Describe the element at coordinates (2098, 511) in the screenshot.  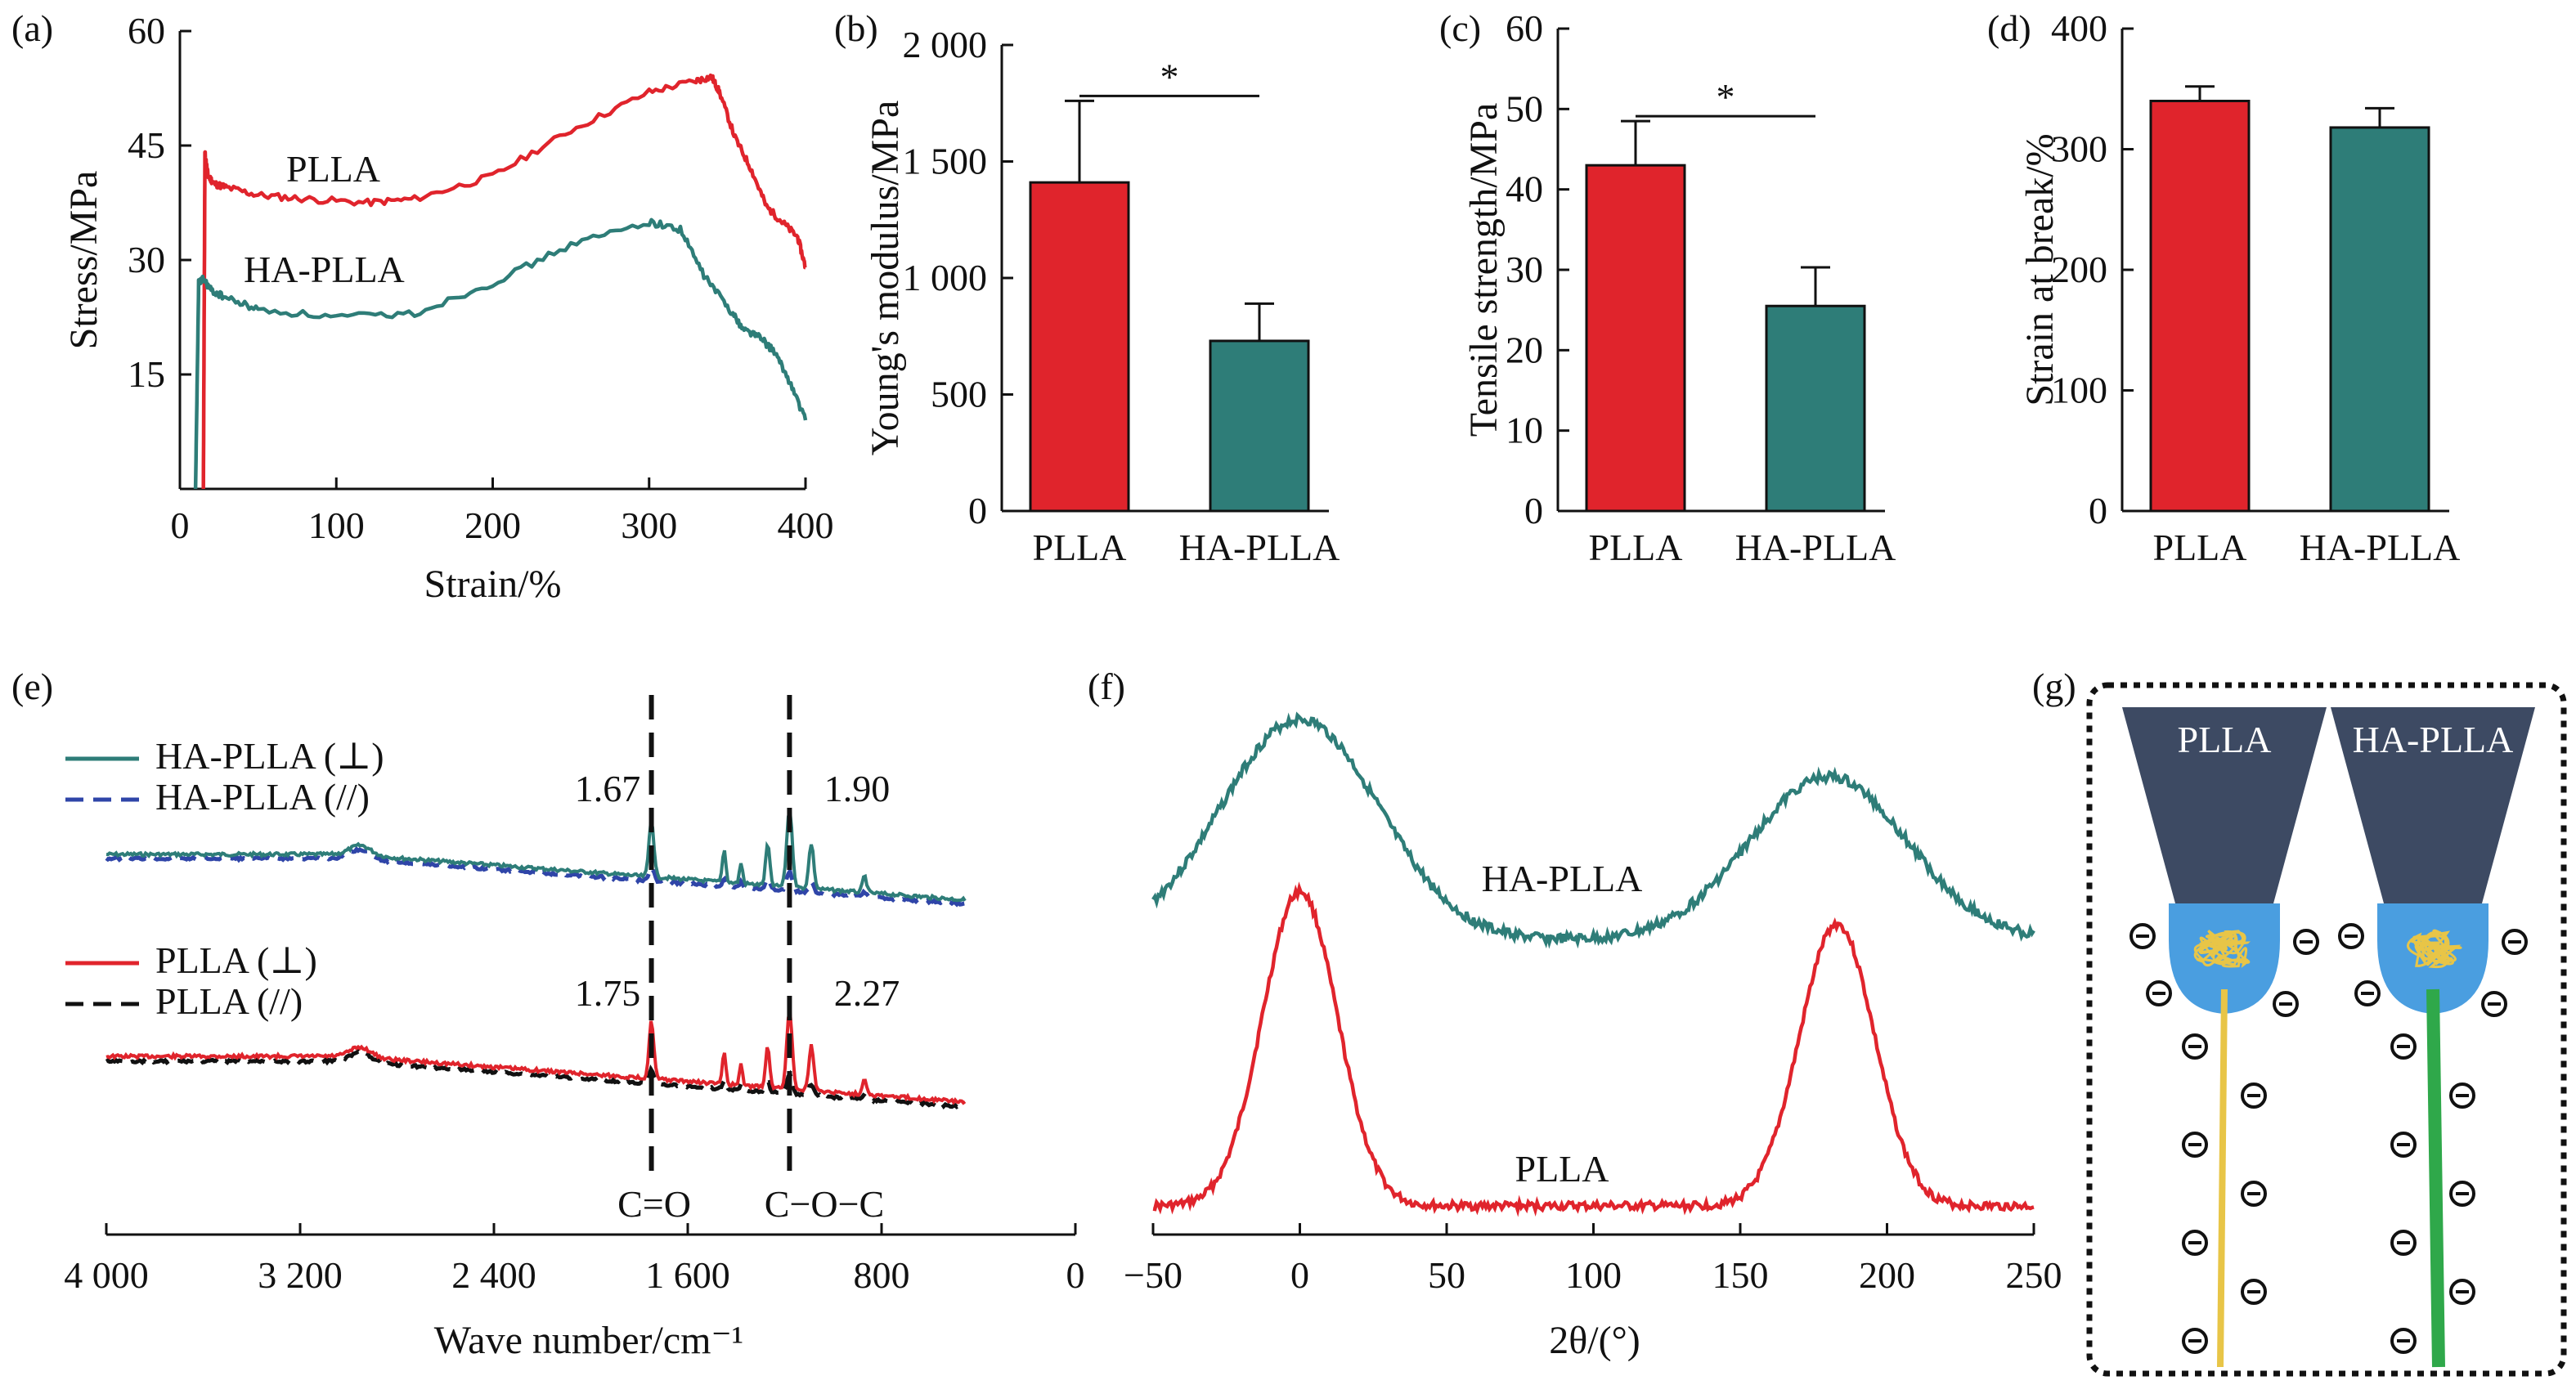
I see `y-tick-label-d: 0` at that location.